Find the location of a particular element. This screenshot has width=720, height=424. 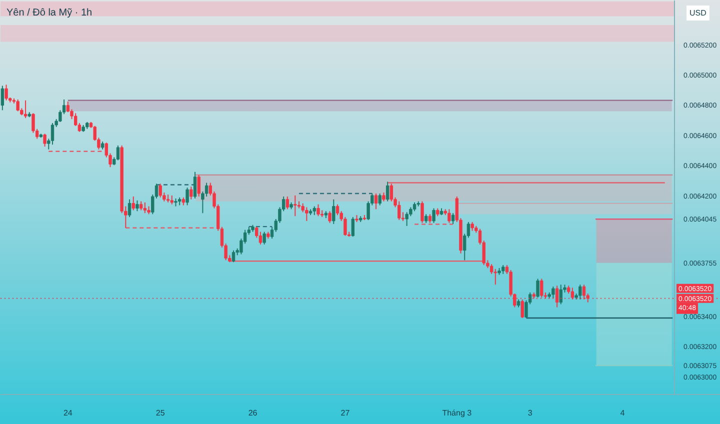

x-tick-label: 27 is located at coordinates (345, 413).